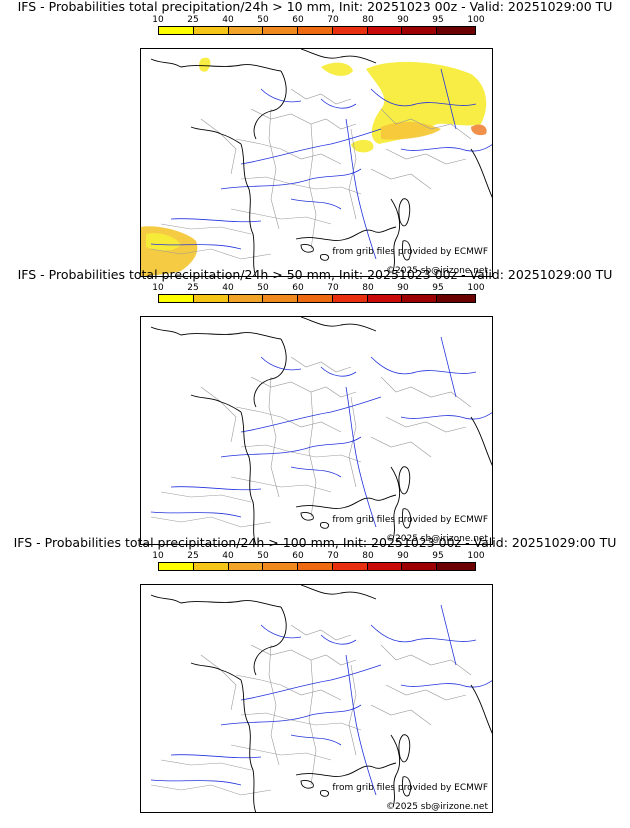 Image resolution: width=630 pixels, height=828 pixels. I want to click on france-map, so click(321, 430).